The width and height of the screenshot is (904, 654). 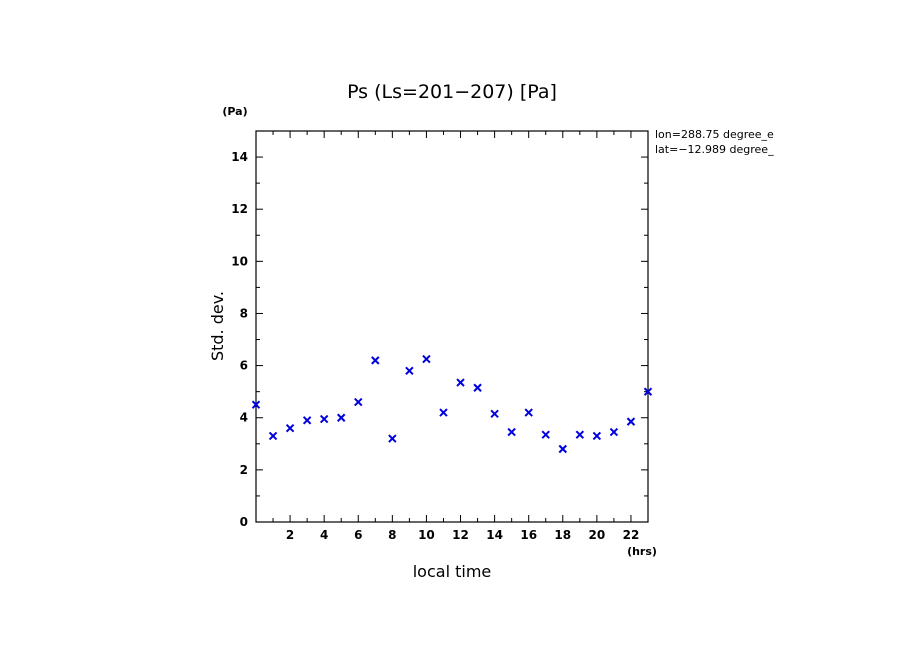 What do you see at coordinates (244, 522) in the screenshot?
I see `y-tick-label: 0` at bounding box center [244, 522].